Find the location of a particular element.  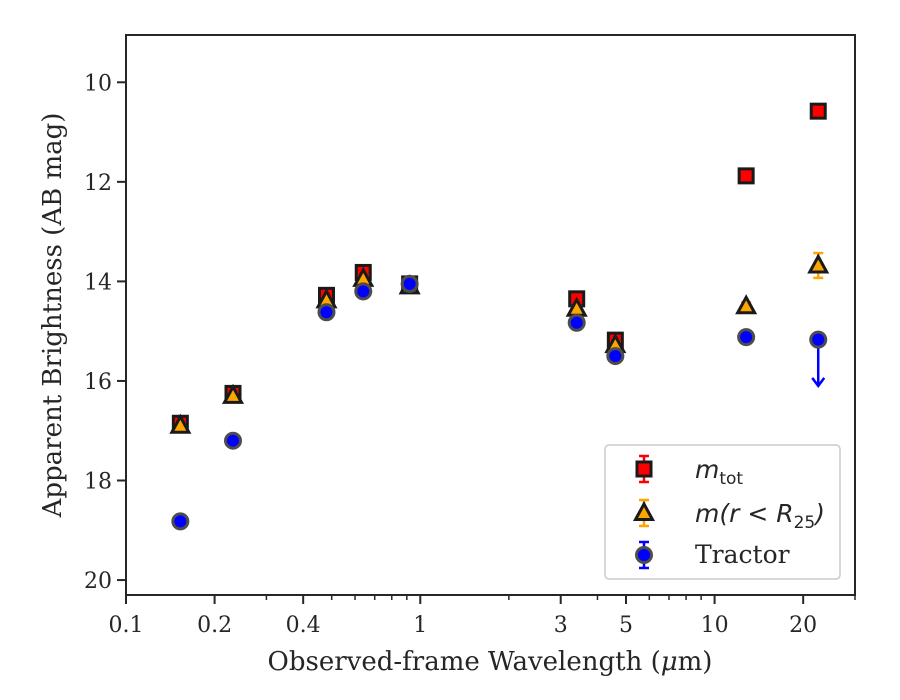

x-tick-label: 10 is located at coordinates (715, 625).